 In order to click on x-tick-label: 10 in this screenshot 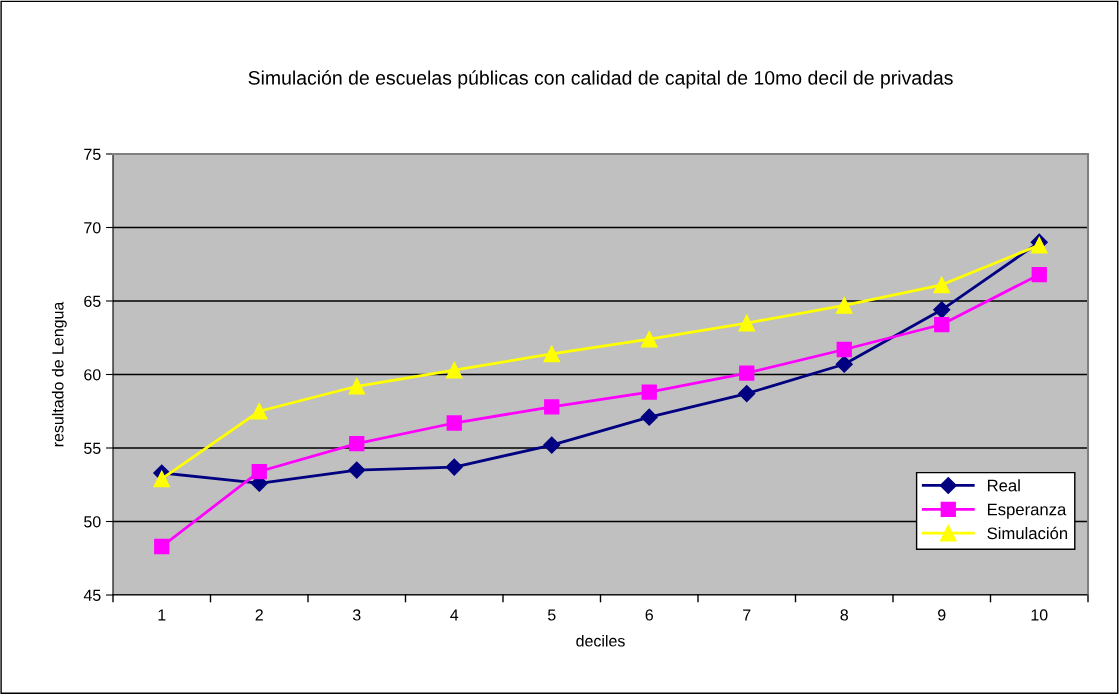, I will do `click(1039, 615)`.